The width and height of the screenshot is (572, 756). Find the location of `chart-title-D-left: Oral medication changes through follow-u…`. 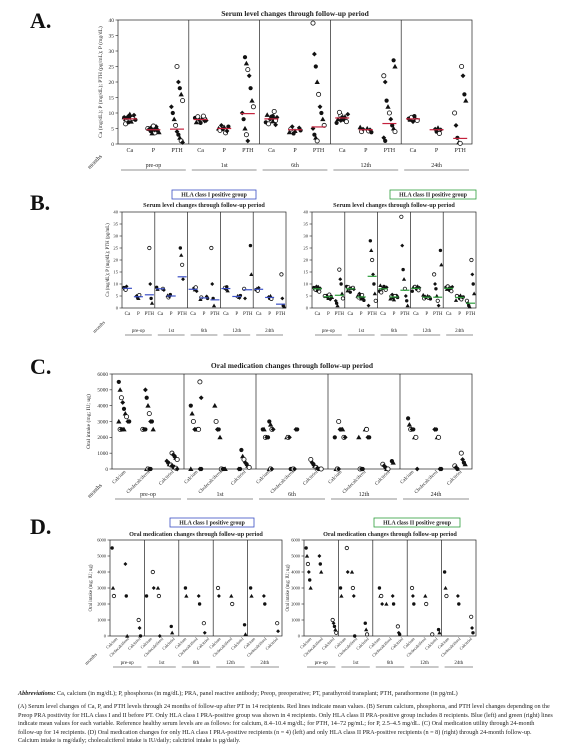

chart-title-D-left: Oral medication changes through follow-u… is located at coordinates (196, 534).